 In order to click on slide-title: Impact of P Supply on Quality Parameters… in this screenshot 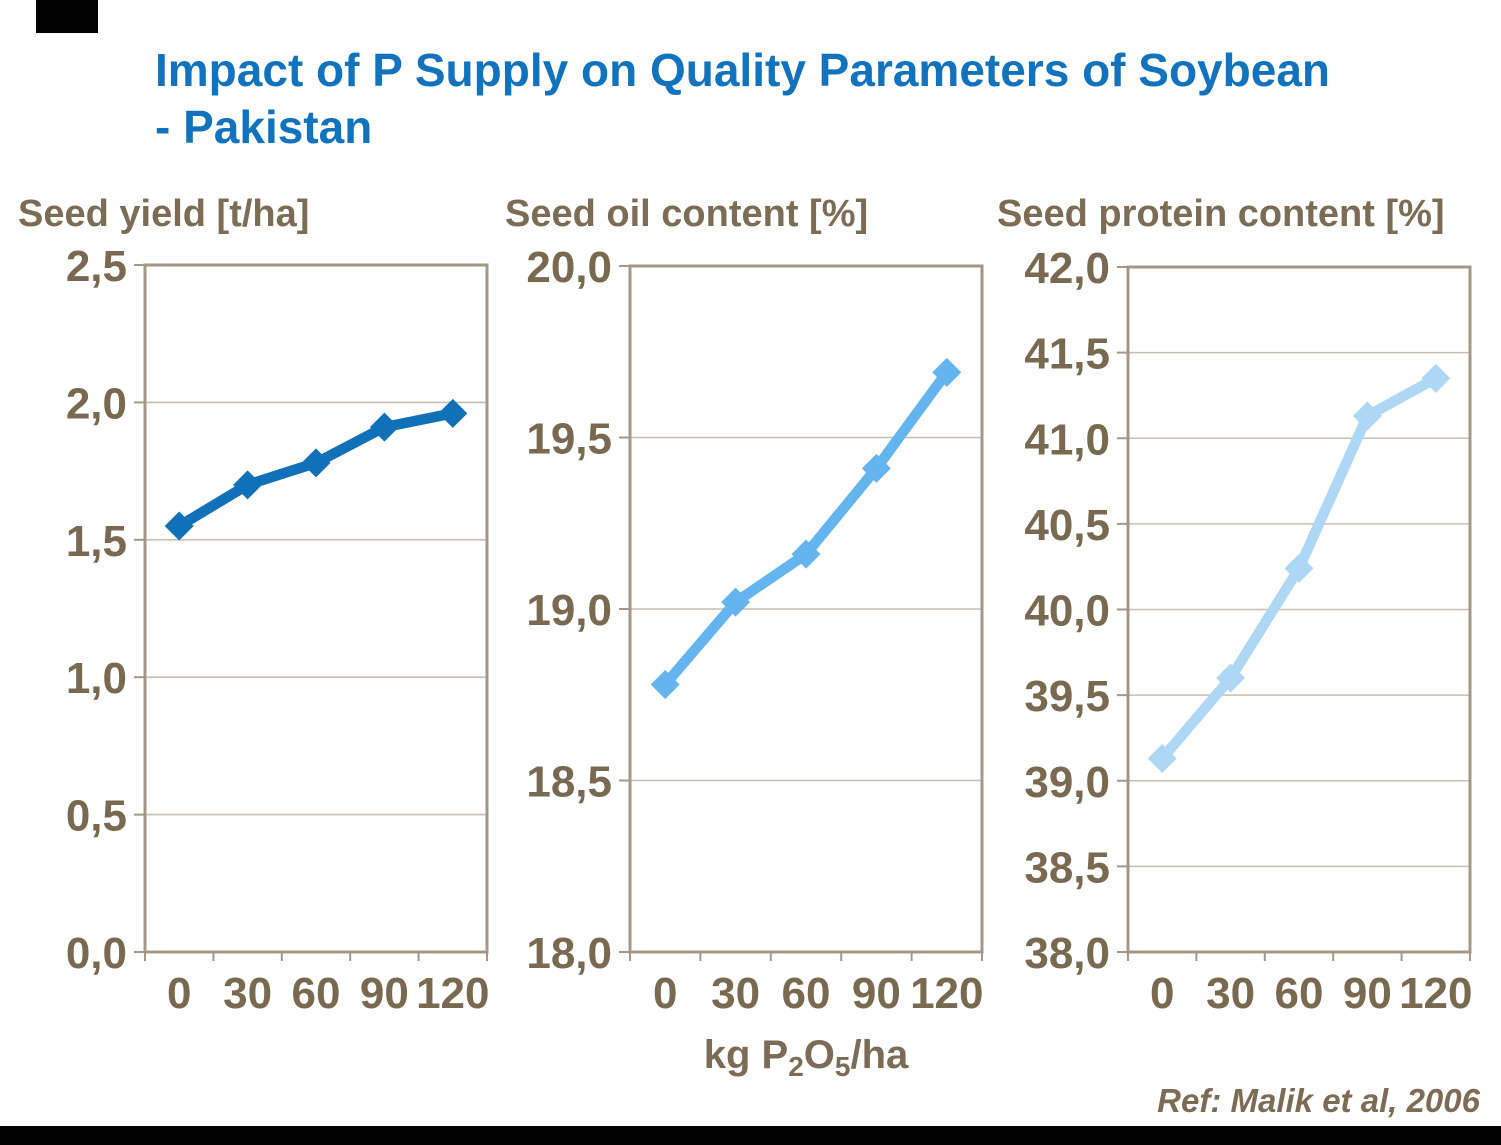, I will do `click(810, 99)`.